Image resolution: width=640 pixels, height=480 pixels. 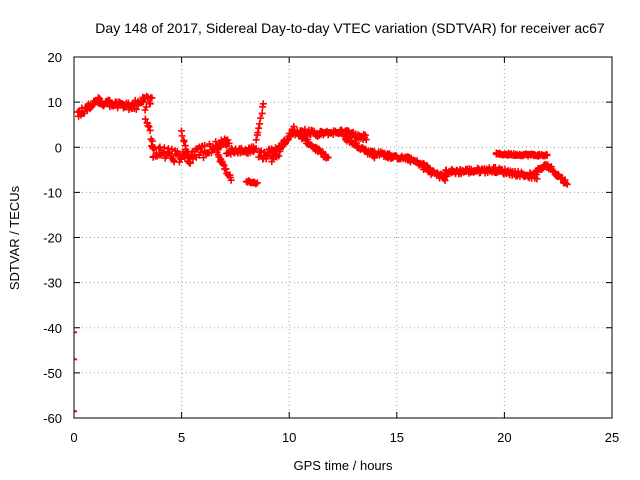 What do you see at coordinates (52, 418) in the screenshot?
I see `y-tick-label-8: -60` at bounding box center [52, 418].